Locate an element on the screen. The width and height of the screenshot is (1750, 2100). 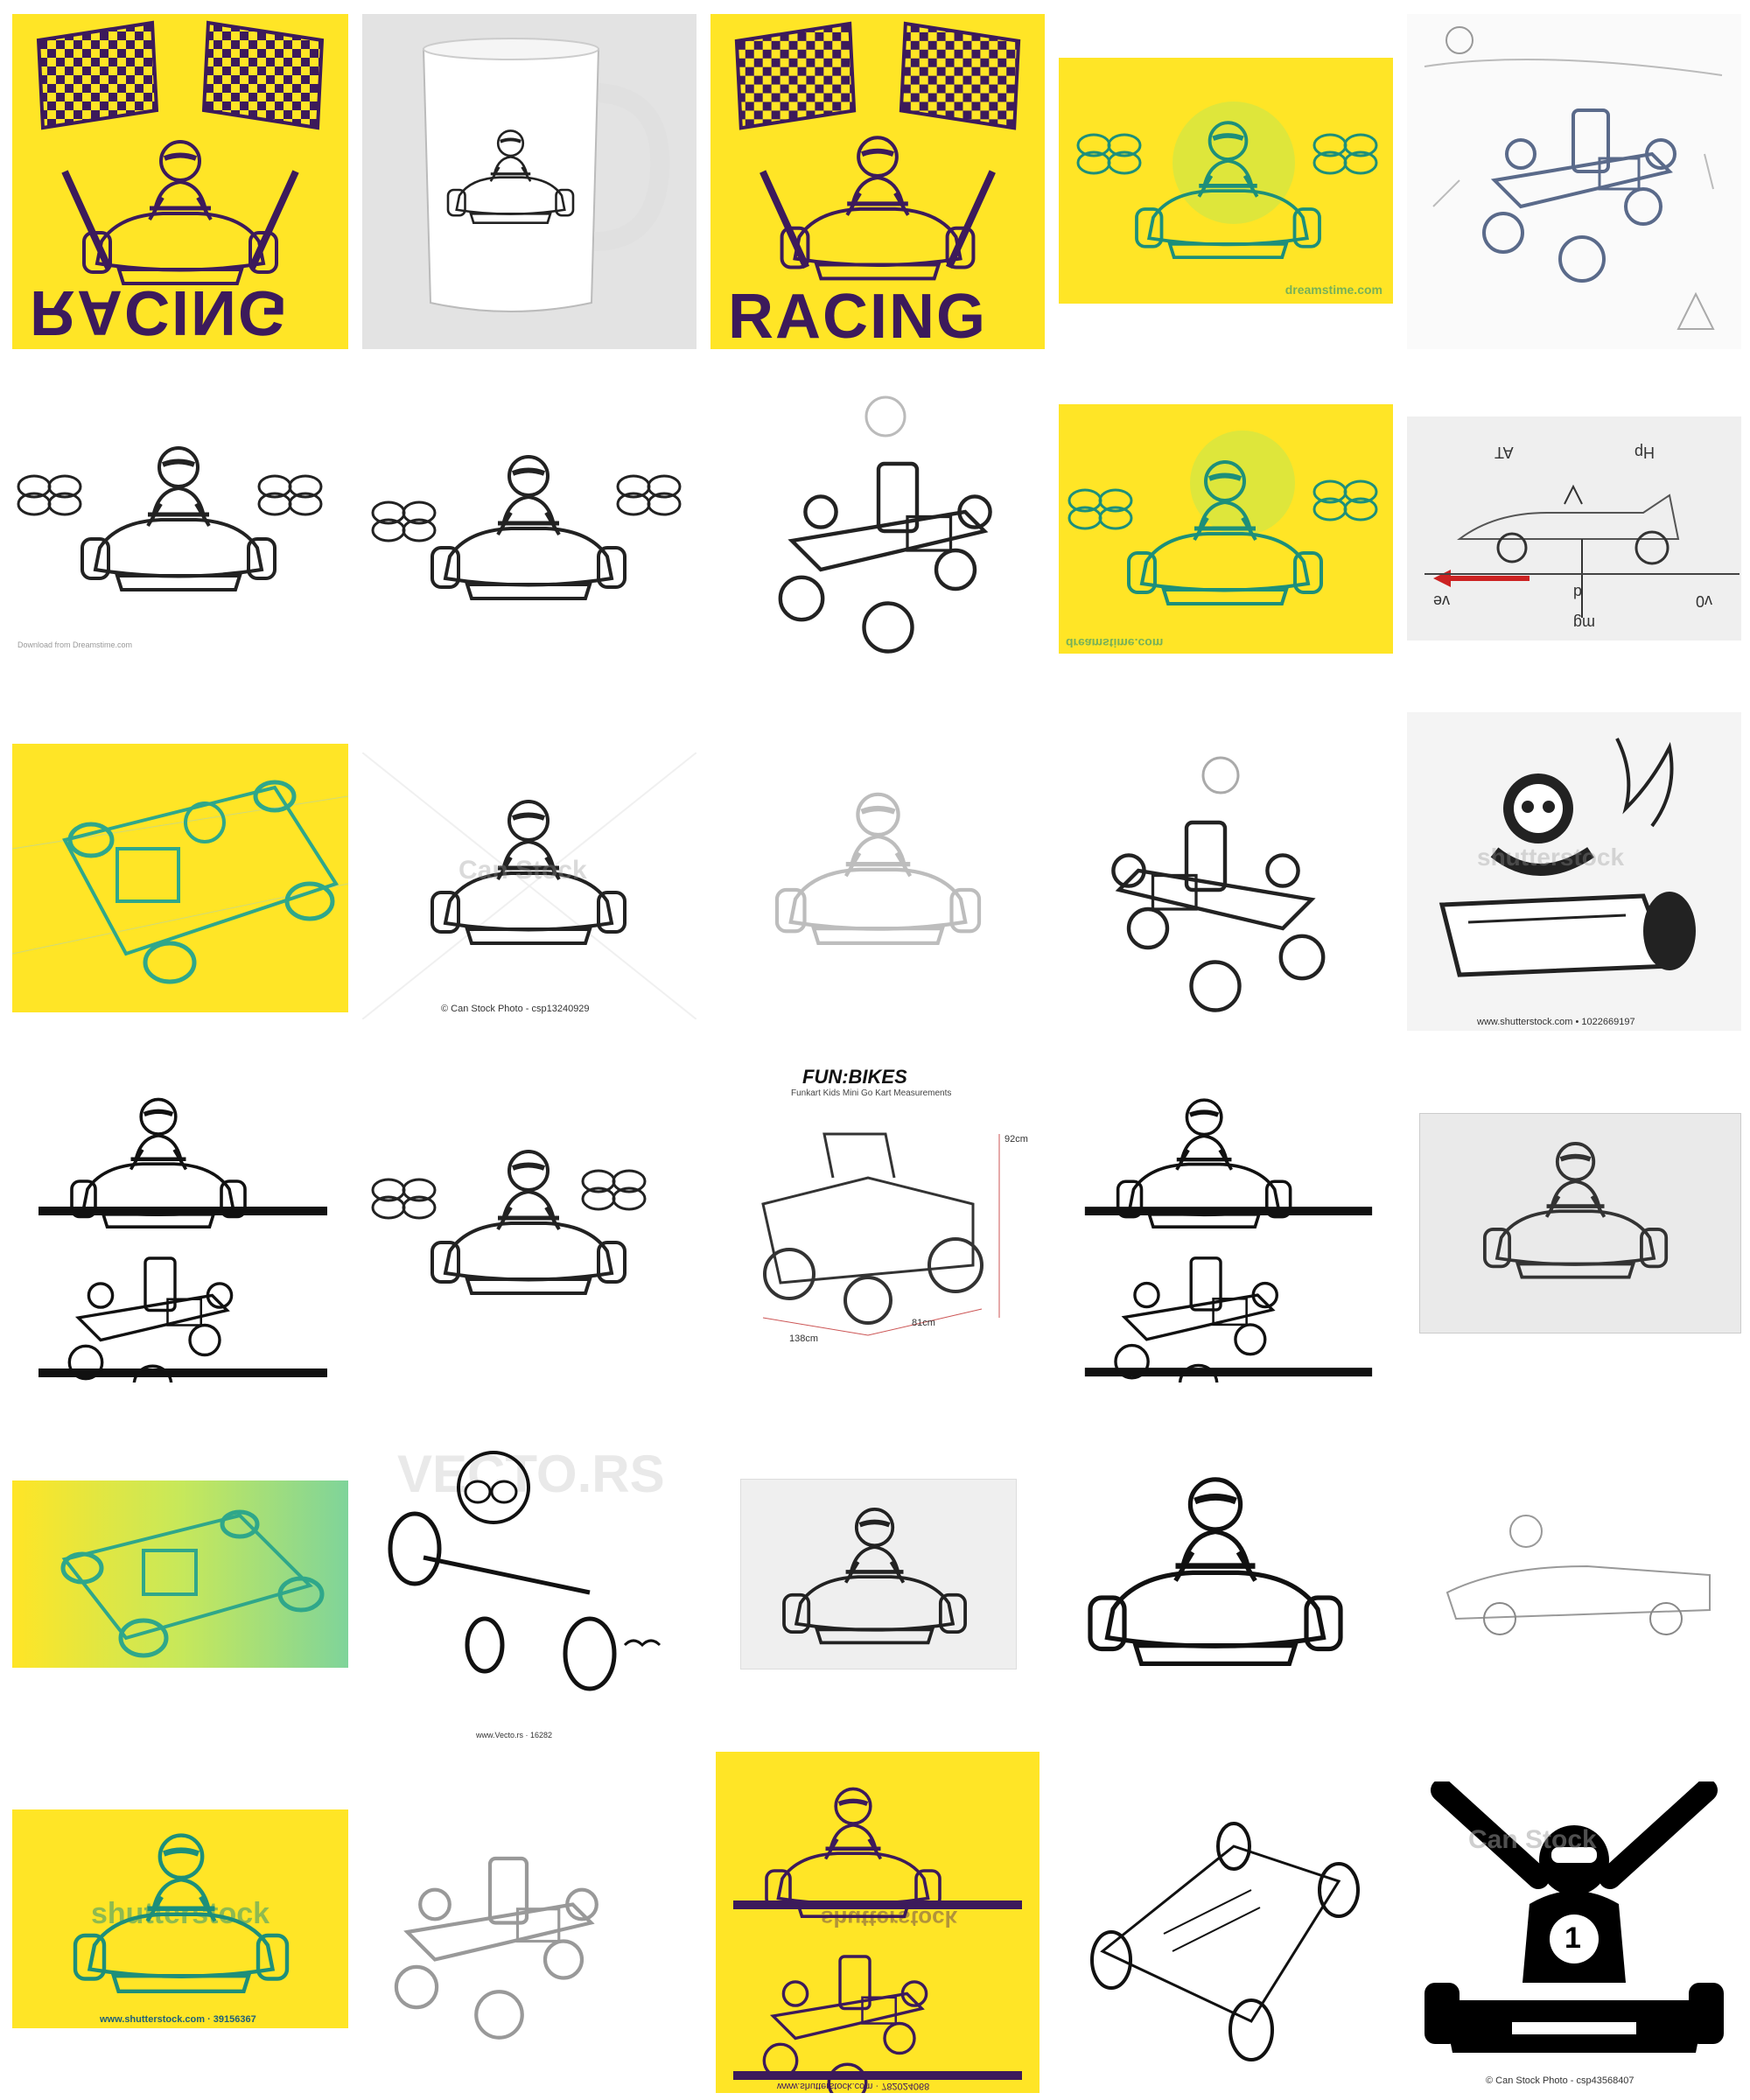
caption: www.Vecto.rs · 16282 is located at coordinates (514, 1735).